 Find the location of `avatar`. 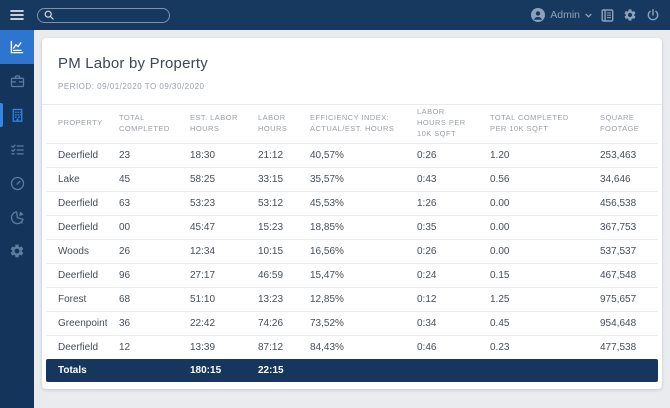

avatar is located at coordinates (538, 15).